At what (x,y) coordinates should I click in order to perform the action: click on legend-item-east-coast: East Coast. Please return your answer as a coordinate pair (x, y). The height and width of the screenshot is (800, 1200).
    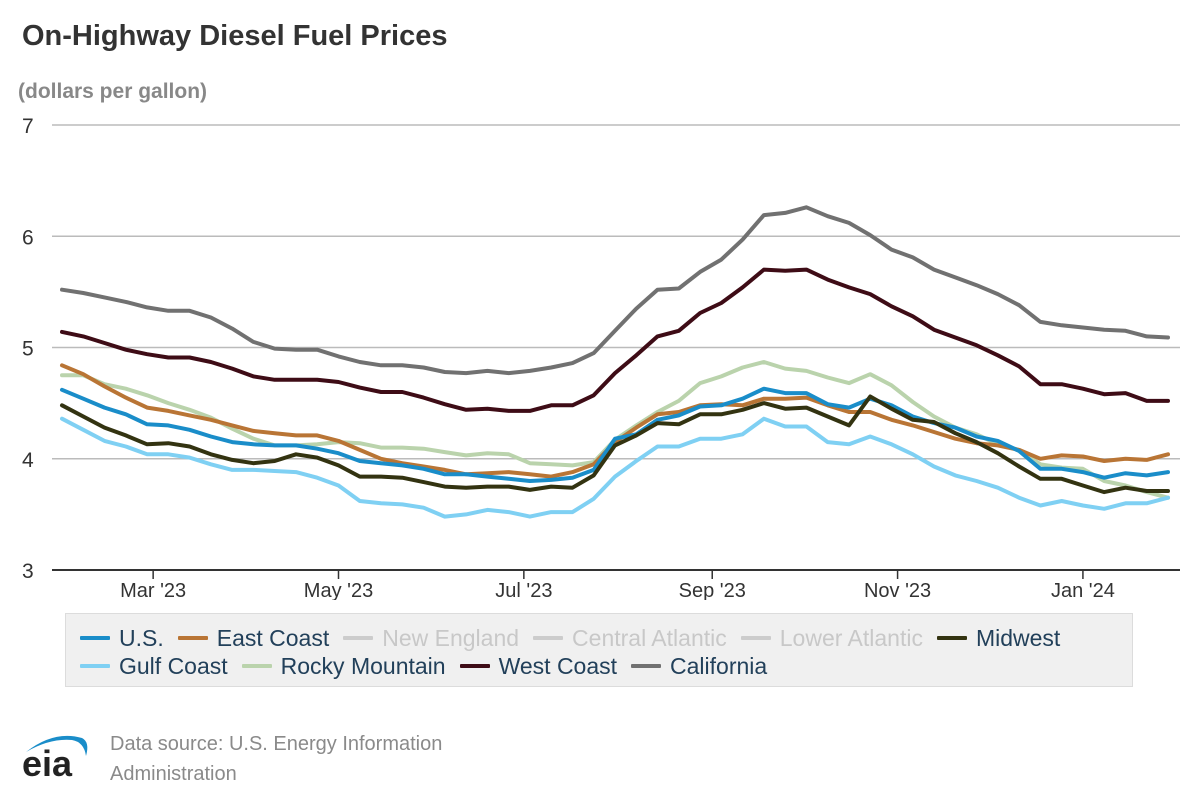
    Looking at the image, I should click on (253, 638).